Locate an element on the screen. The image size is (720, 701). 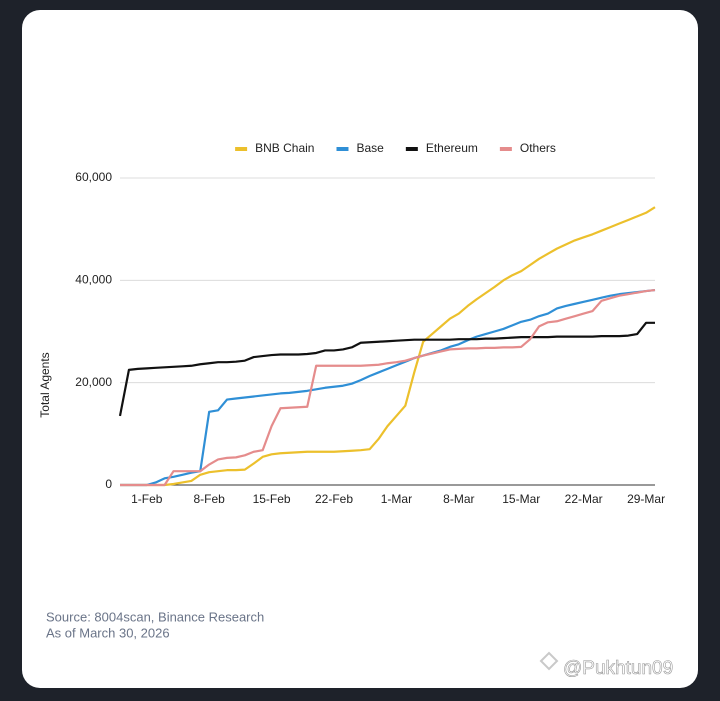
series-line is located at coordinates (386, 369).